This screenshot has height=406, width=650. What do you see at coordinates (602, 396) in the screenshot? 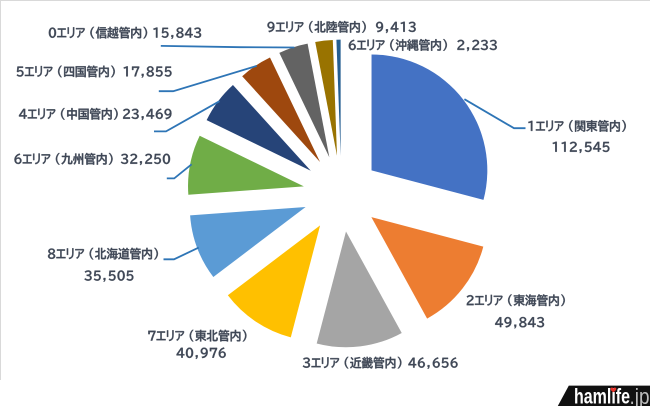
I see `svg-text: hamlife` at bounding box center [602, 396].